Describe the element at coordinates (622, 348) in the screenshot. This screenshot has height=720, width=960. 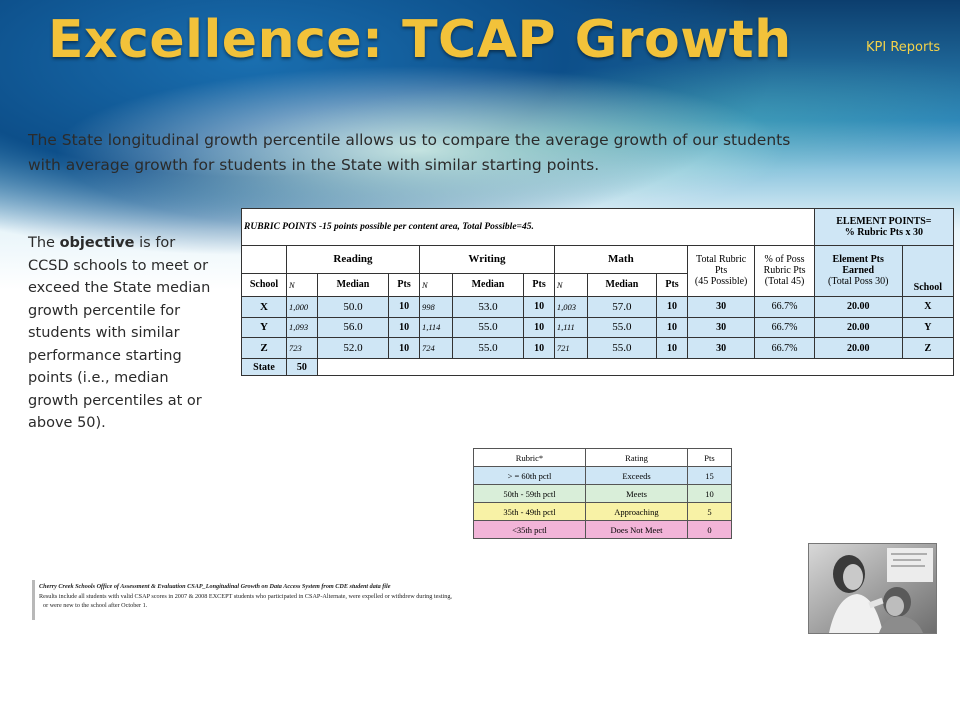
I see `math-median-cell: 55.0` at that location.